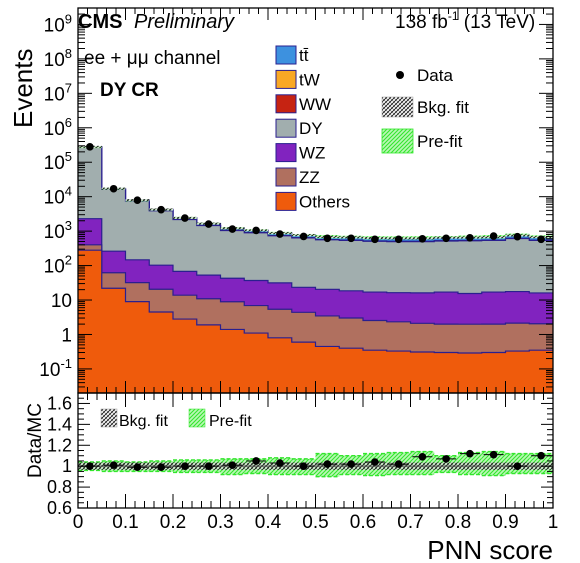 The width and height of the screenshot is (580, 563). I want to click on ratio-legend-prefit-swatch, so click(197, 418).